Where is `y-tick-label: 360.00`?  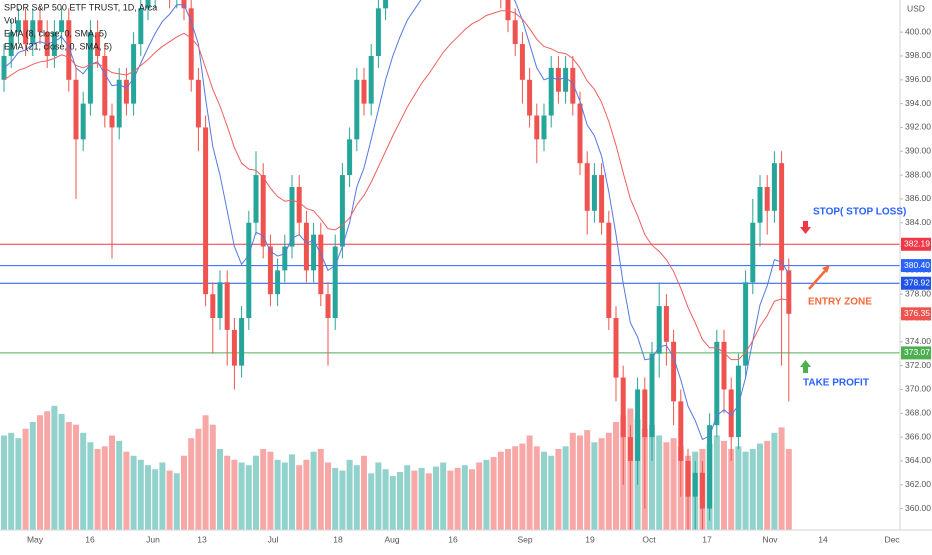
y-tick-label: 360.00 is located at coordinates (918, 508).